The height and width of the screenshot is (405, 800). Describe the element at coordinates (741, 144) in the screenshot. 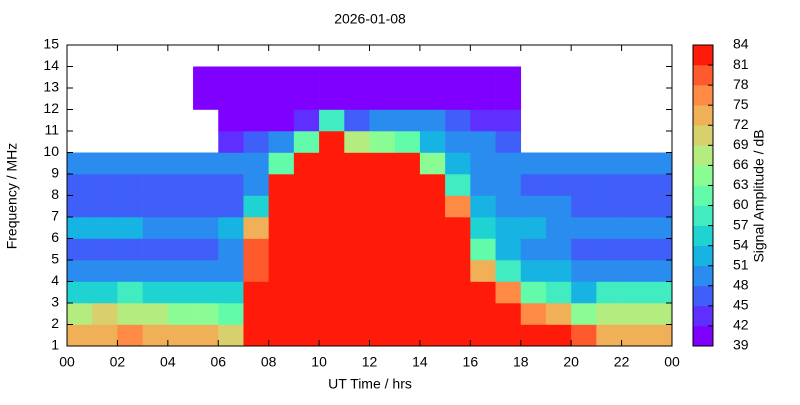

I see `colorbar-tick-label: 69` at that location.